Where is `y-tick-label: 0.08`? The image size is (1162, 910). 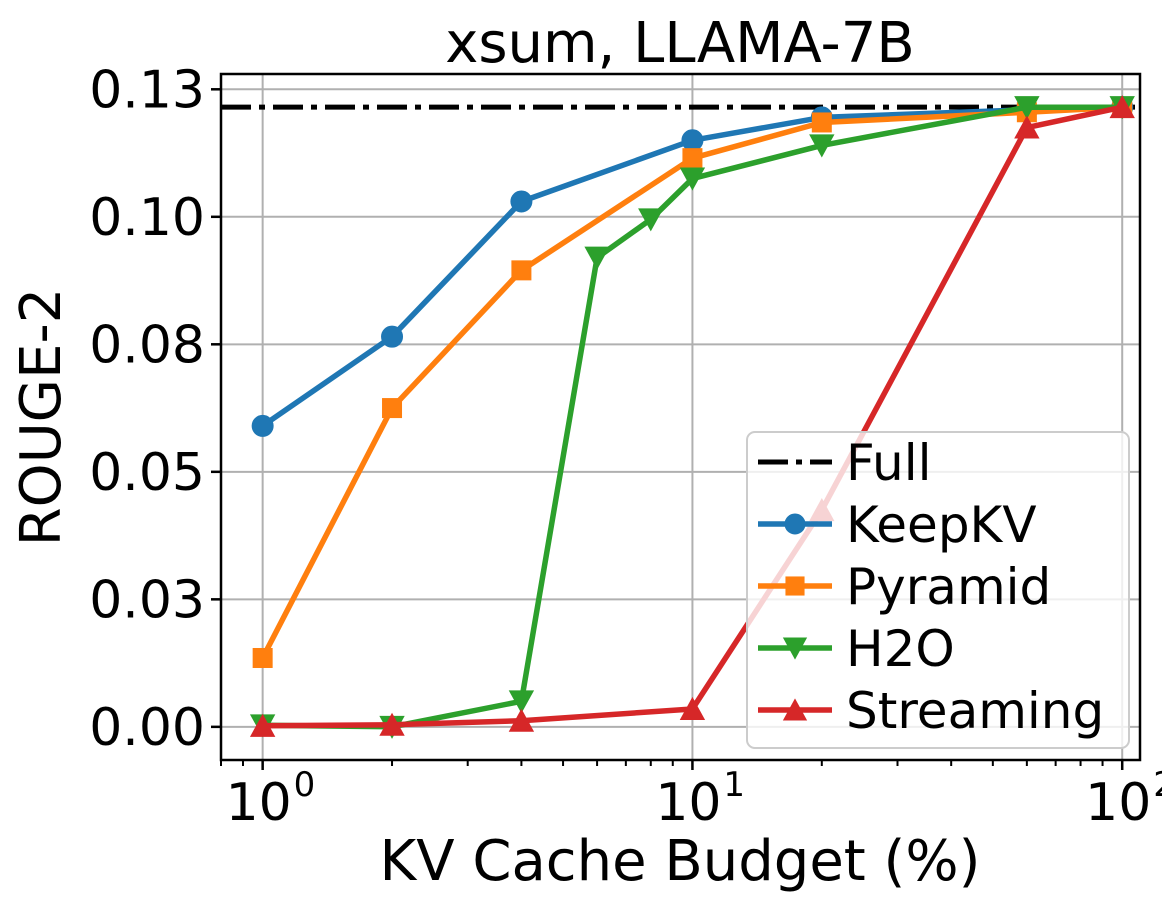
y-tick-label: 0.08 is located at coordinates (147, 345).